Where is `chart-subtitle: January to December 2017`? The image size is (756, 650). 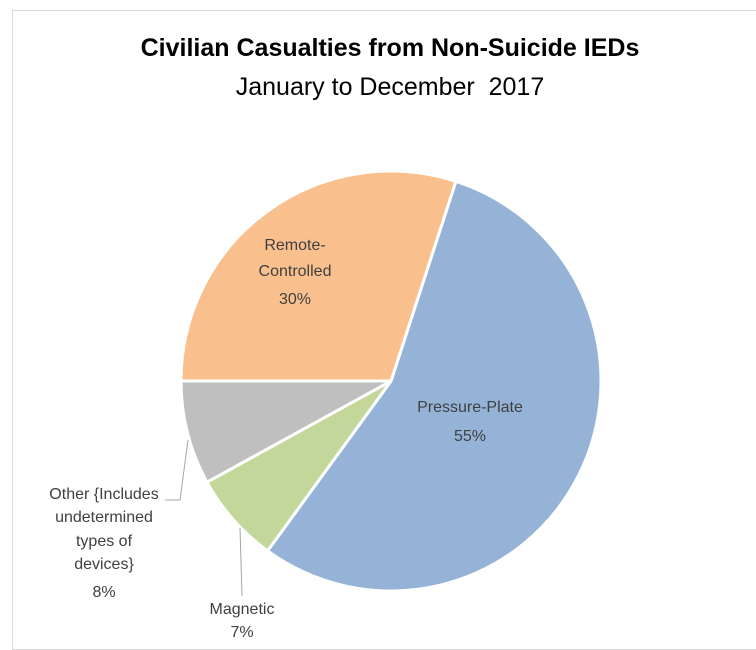
chart-subtitle: January to December 2017 is located at coordinates (390, 87).